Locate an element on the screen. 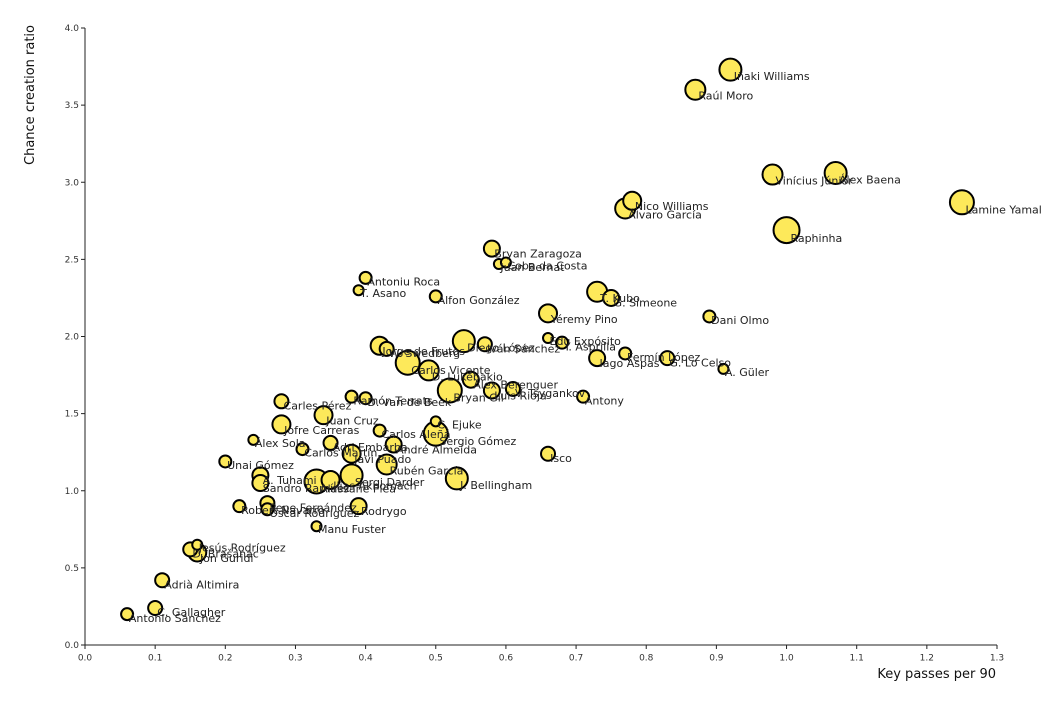 This screenshot has height=710, width=1041. point-label: V. Tsygankov is located at coordinates (550, 393).